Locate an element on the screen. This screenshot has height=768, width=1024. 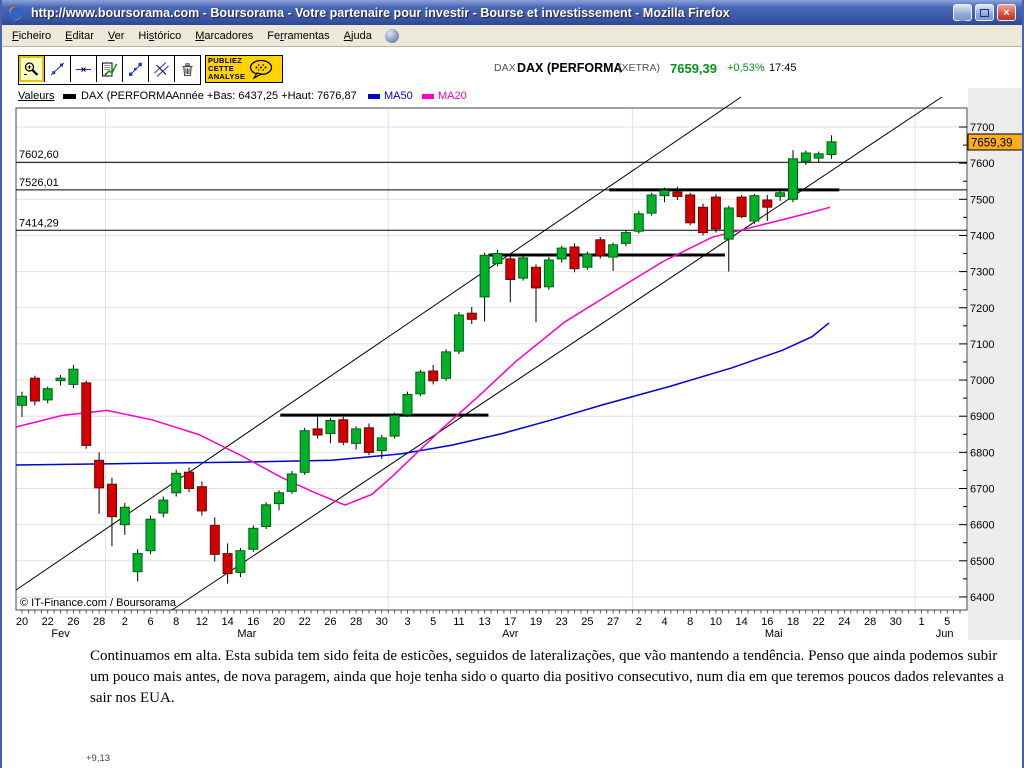
svg-text: 6700 is located at coordinates (982, 490).